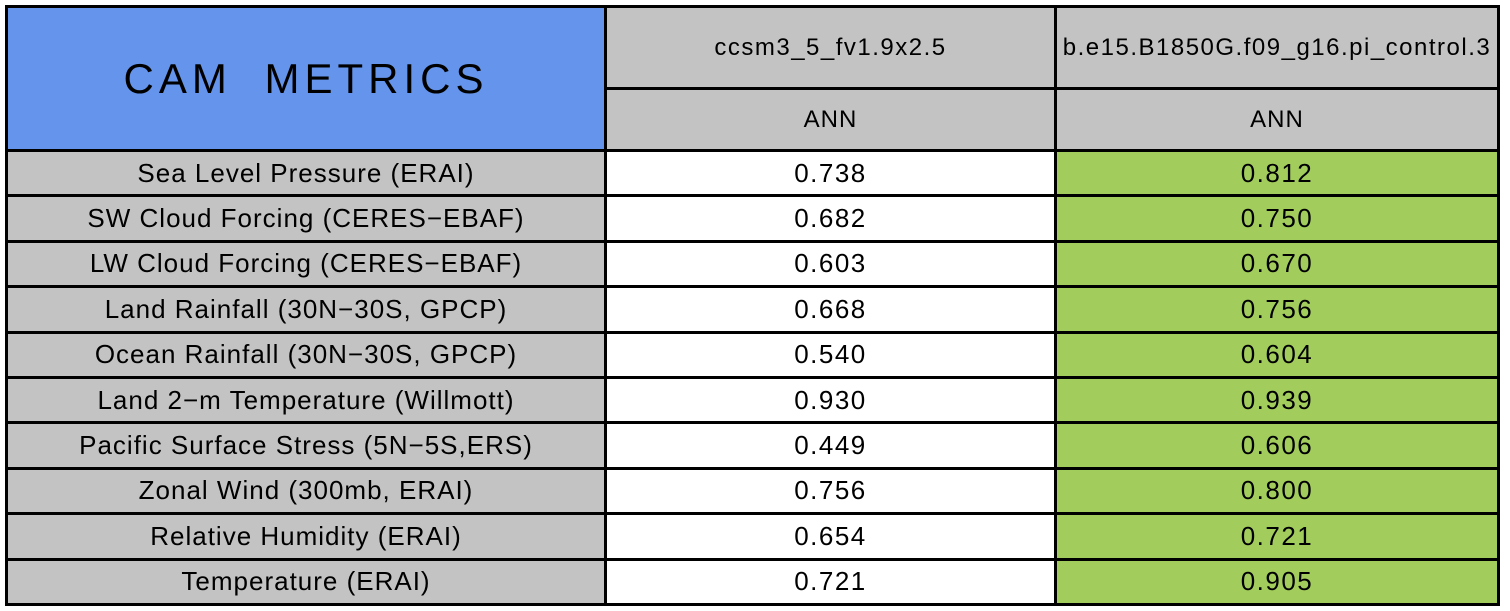  I want to click on column-subheader-season-1-text: ANN, so click(830, 119).